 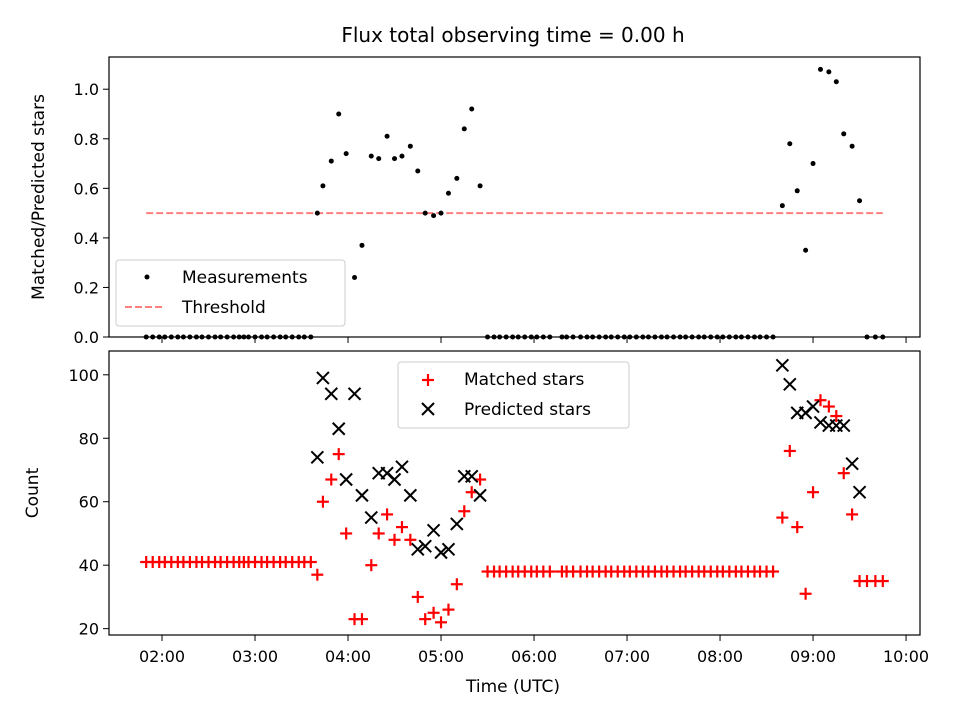 I want to click on top-y-tick-label: 1.0, so click(x=86, y=89).